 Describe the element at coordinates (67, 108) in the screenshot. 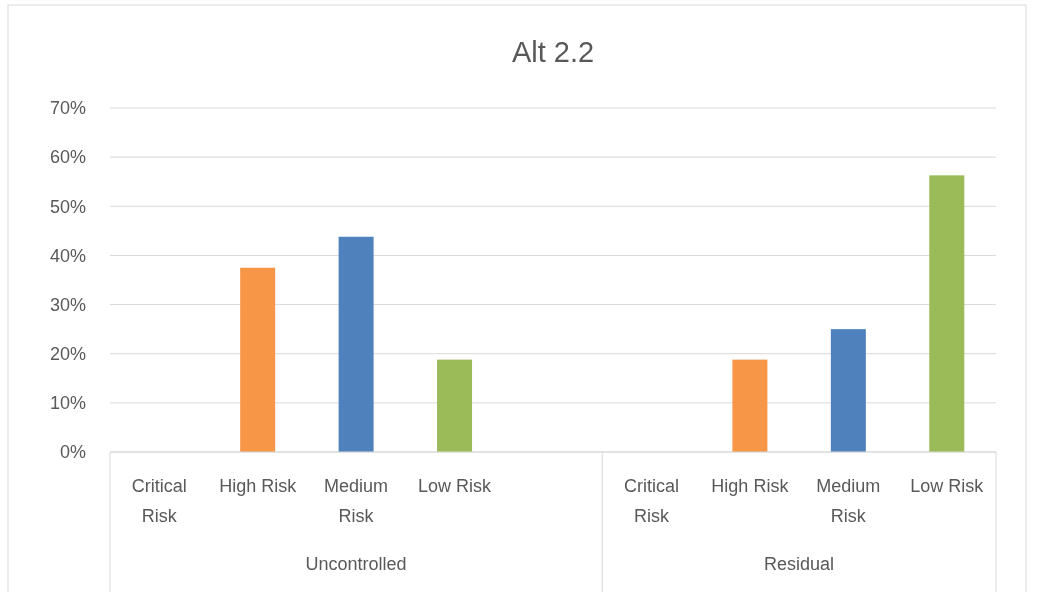

I see `y-tick-label: 70%` at that location.